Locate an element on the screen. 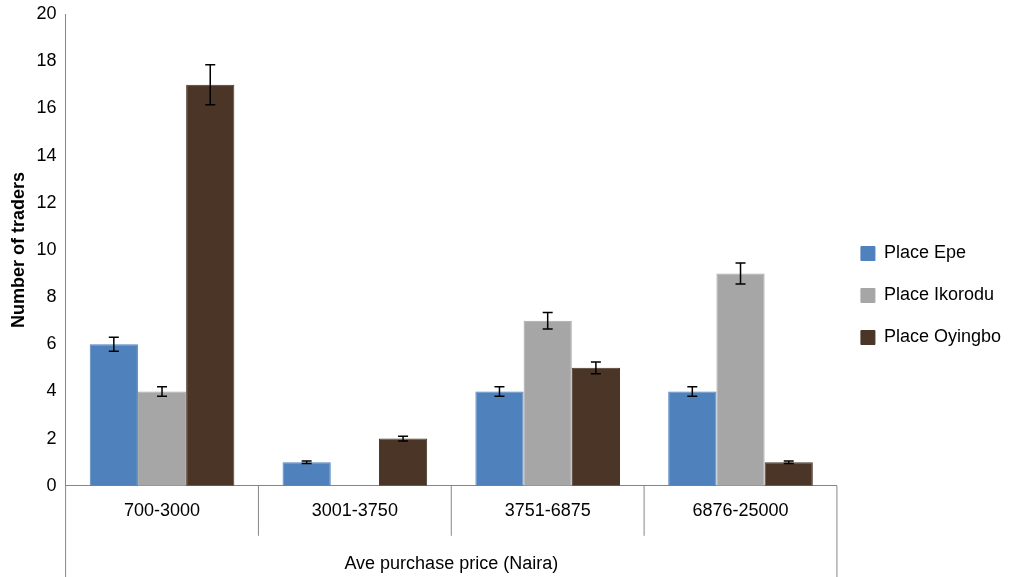 The width and height of the screenshot is (1021, 577). y-tick-label: 10 is located at coordinates (46, 248).